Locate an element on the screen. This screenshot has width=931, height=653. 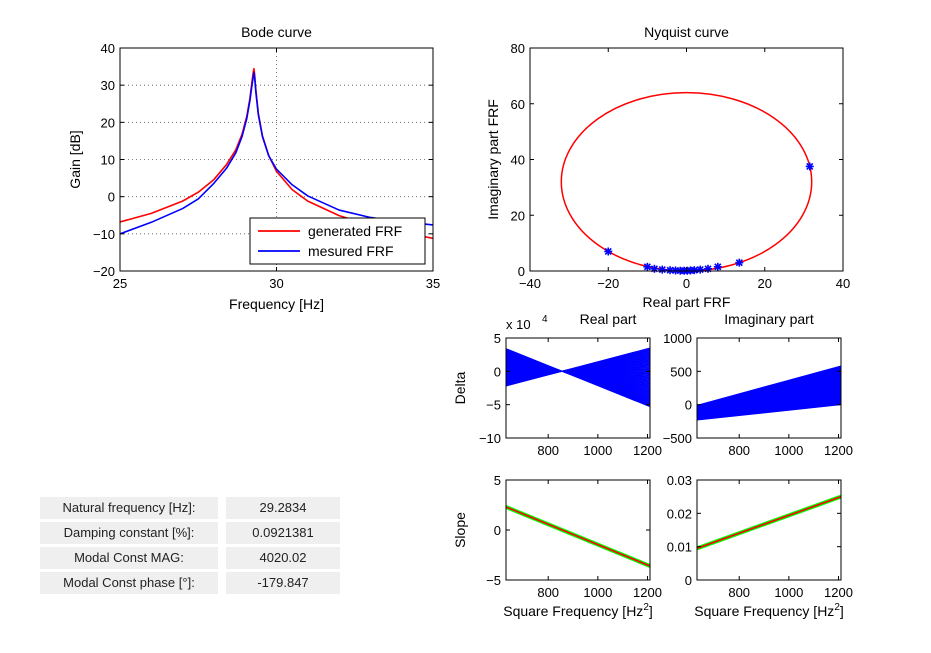
y-tick-label: 0.03 is located at coordinates (679, 480).